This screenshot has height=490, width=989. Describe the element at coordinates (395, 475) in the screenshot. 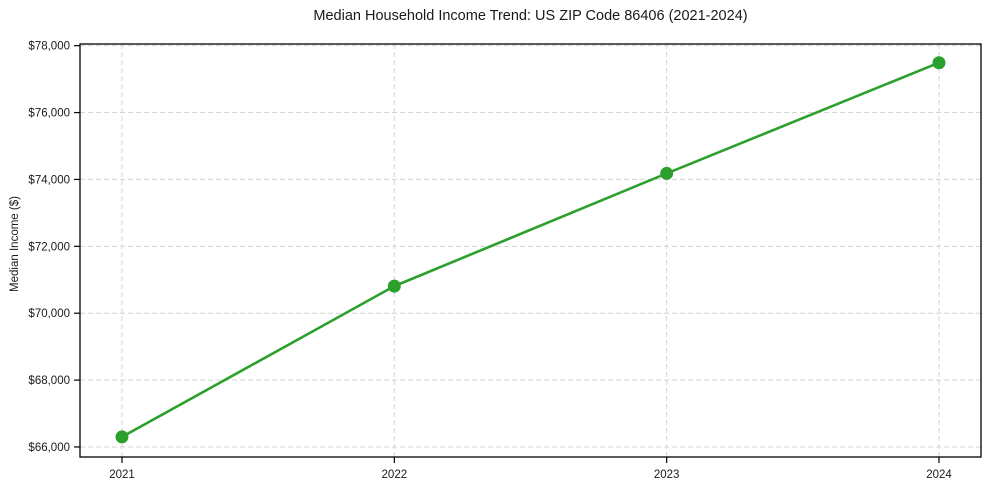

I see `x-tick-label: 2022` at that location.